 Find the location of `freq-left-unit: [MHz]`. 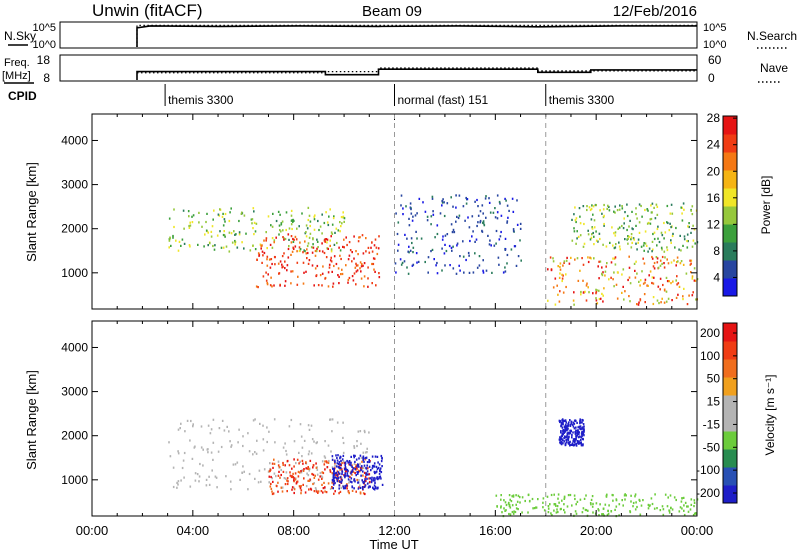

freq-left-unit: [MHz] is located at coordinates (16, 76).